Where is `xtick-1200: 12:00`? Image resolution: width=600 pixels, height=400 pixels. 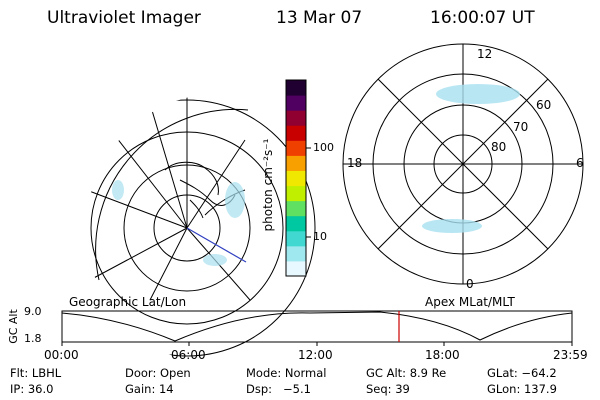
xtick-1200: 12:00 is located at coordinates (315, 355).